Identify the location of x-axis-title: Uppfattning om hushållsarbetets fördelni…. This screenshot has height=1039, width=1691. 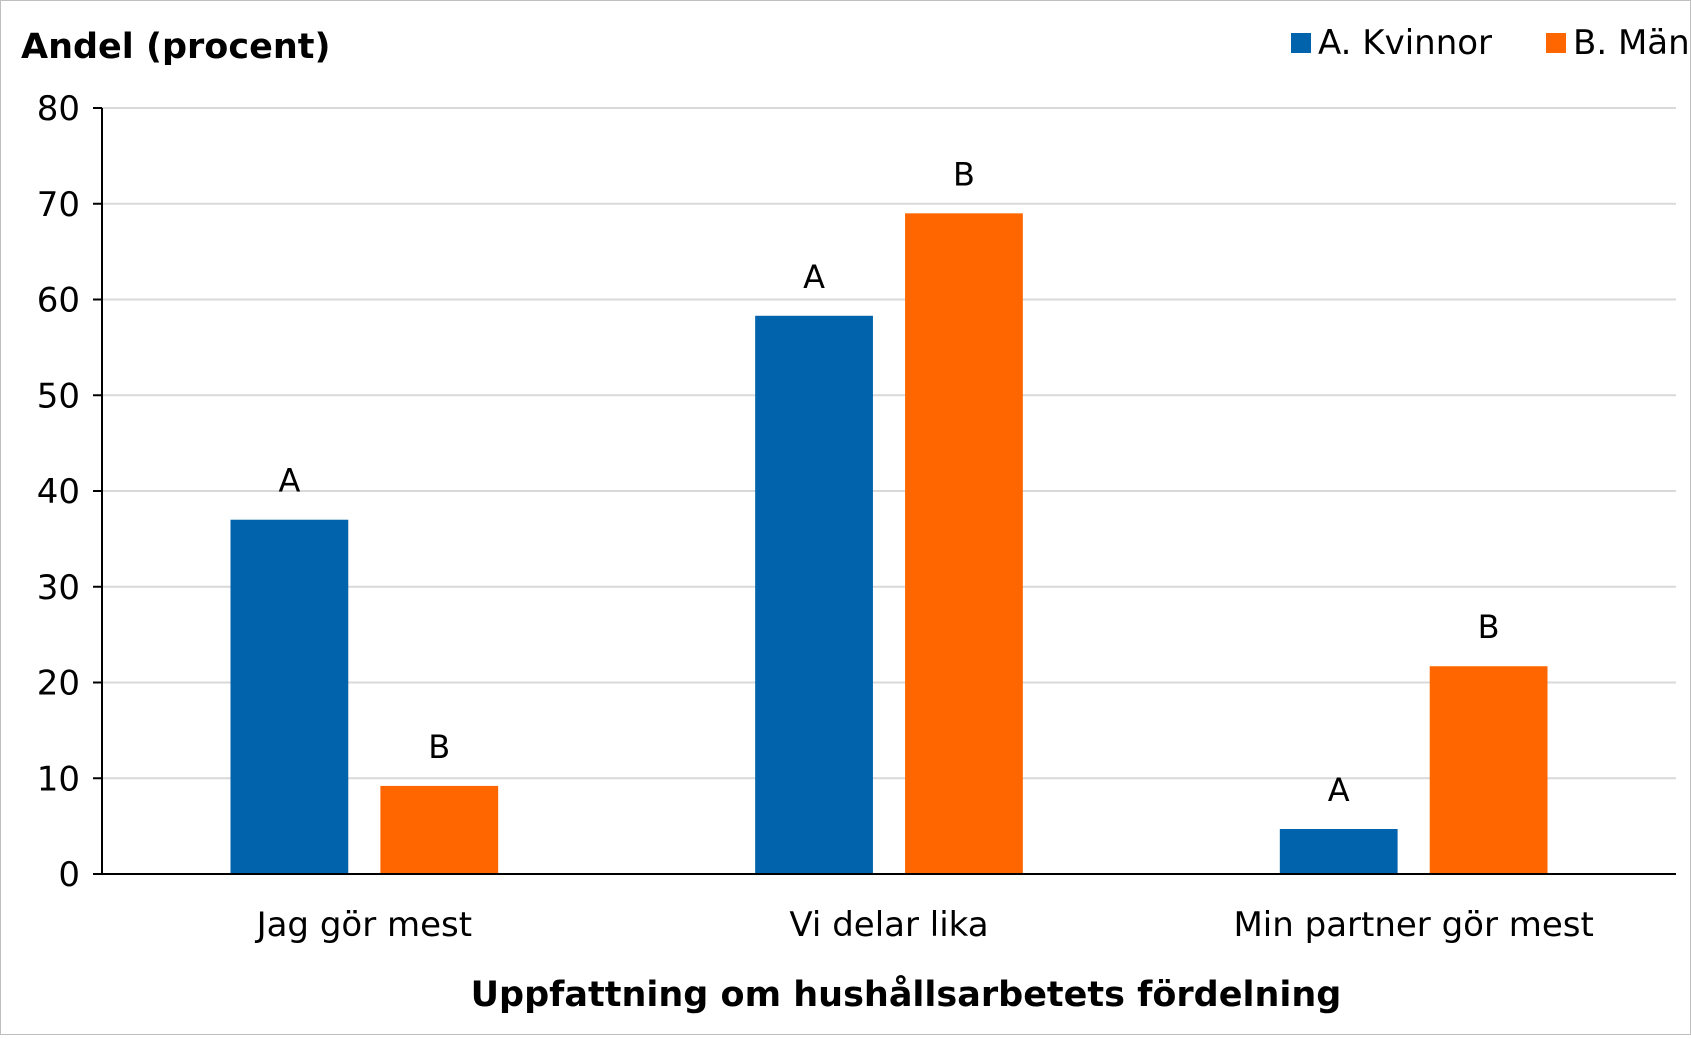
(906, 994).